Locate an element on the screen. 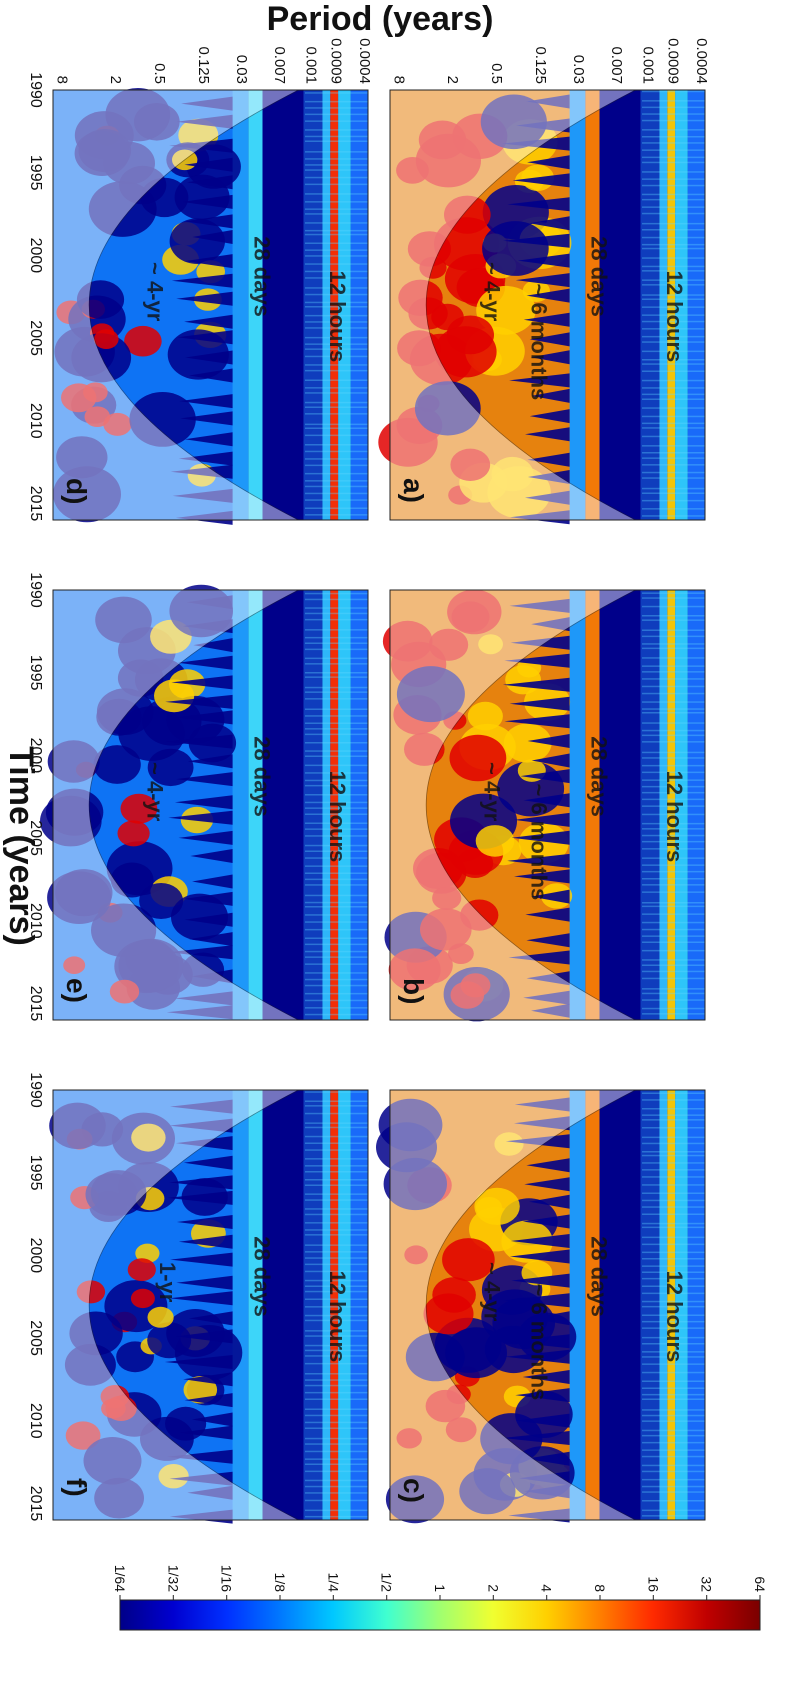  panel-frame is located at coordinates (547, 1305).